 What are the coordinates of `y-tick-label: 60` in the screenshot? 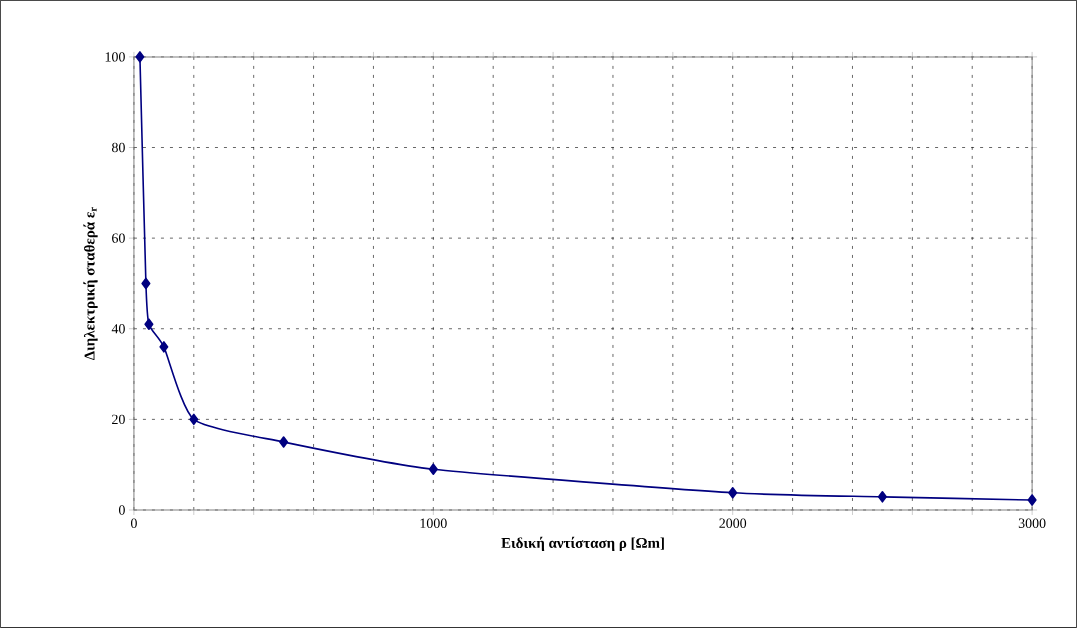 It's located at (118, 238).